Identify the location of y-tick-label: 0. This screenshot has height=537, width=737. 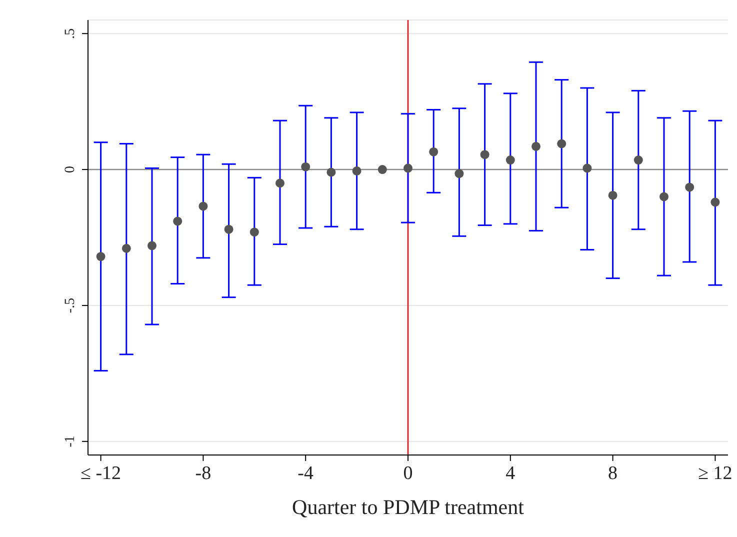
(70, 170).